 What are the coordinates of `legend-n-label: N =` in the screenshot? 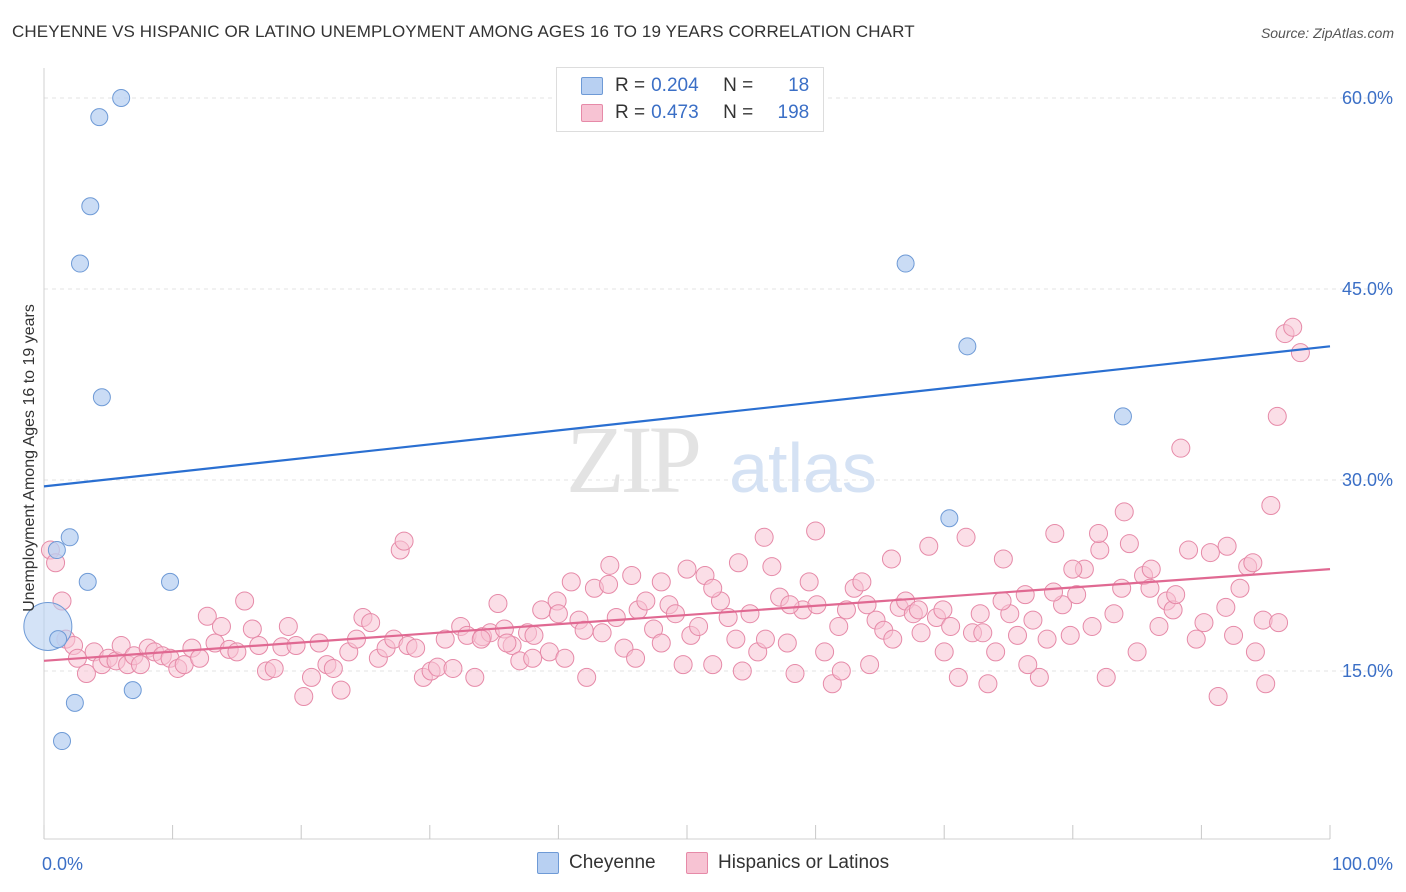 It's located at (738, 112).